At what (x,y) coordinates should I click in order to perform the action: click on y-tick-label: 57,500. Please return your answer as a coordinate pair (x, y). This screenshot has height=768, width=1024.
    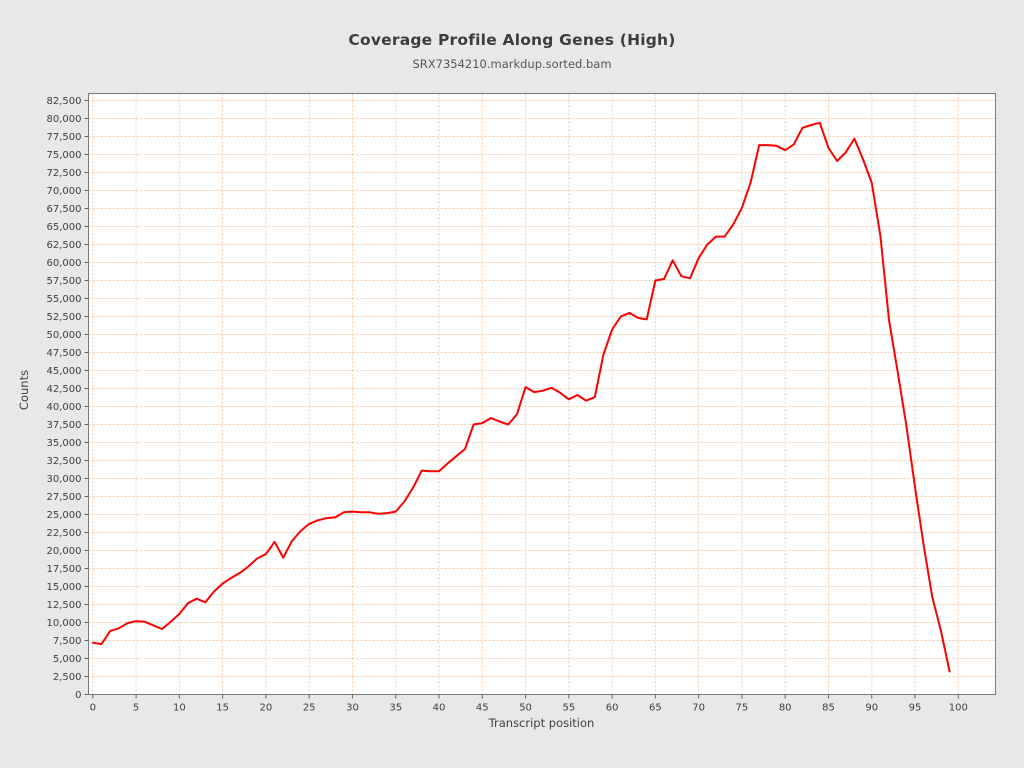
    Looking at the image, I should click on (64, 281).